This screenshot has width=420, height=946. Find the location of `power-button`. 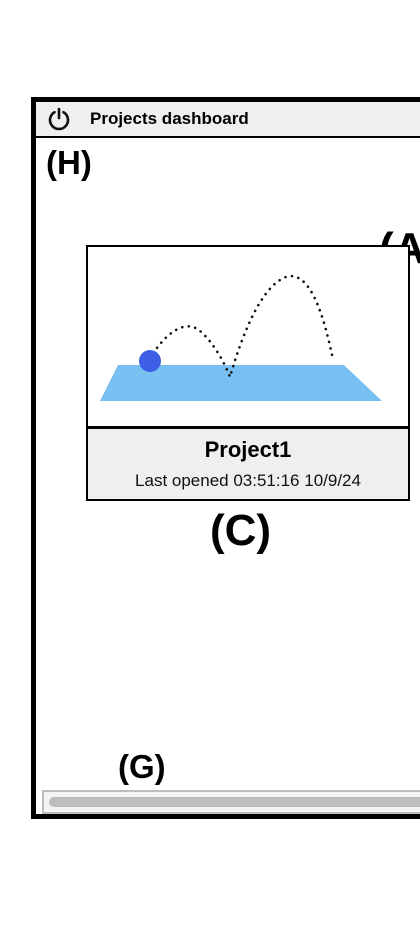

power-button is located at coordinates (59, 119).